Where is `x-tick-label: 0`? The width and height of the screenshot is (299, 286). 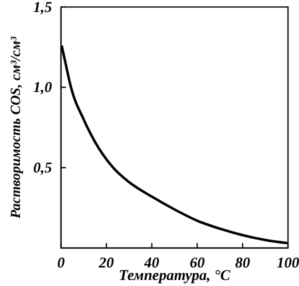
x-tick-label: 0 is located at coordinates (61, 264).